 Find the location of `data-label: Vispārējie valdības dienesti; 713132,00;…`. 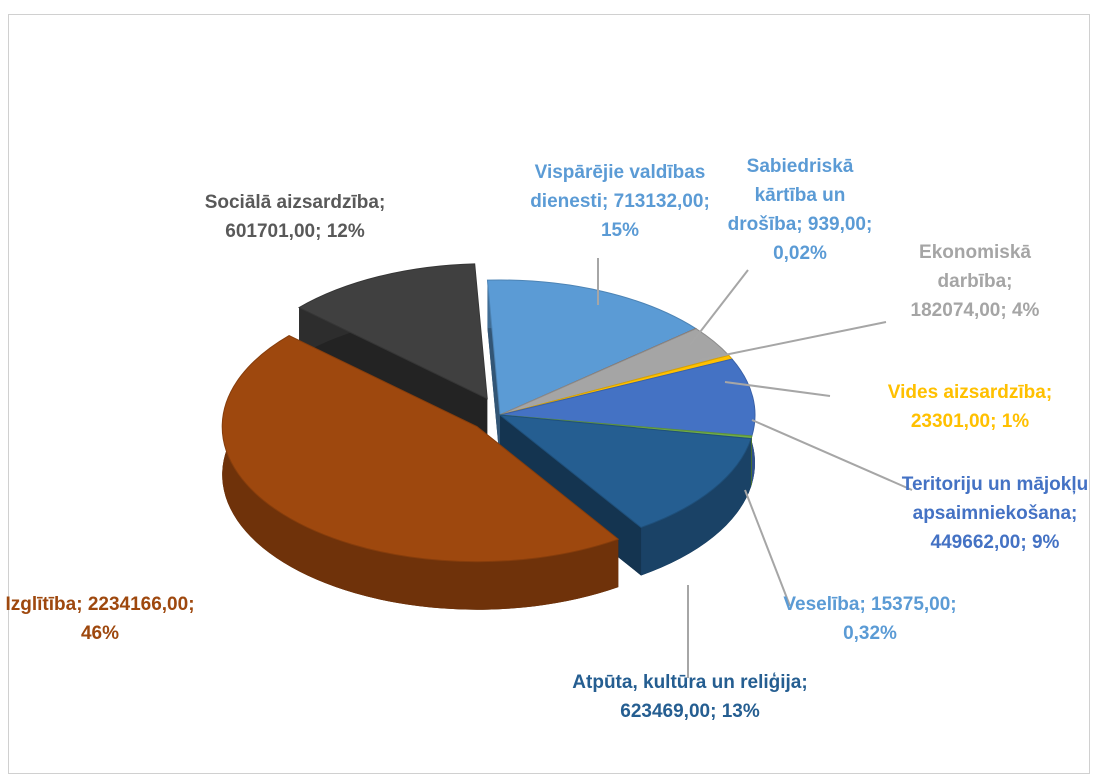

data-label: Vispārējie valdības dienesti; 713132,00;… is located at coordinates (620, 201).